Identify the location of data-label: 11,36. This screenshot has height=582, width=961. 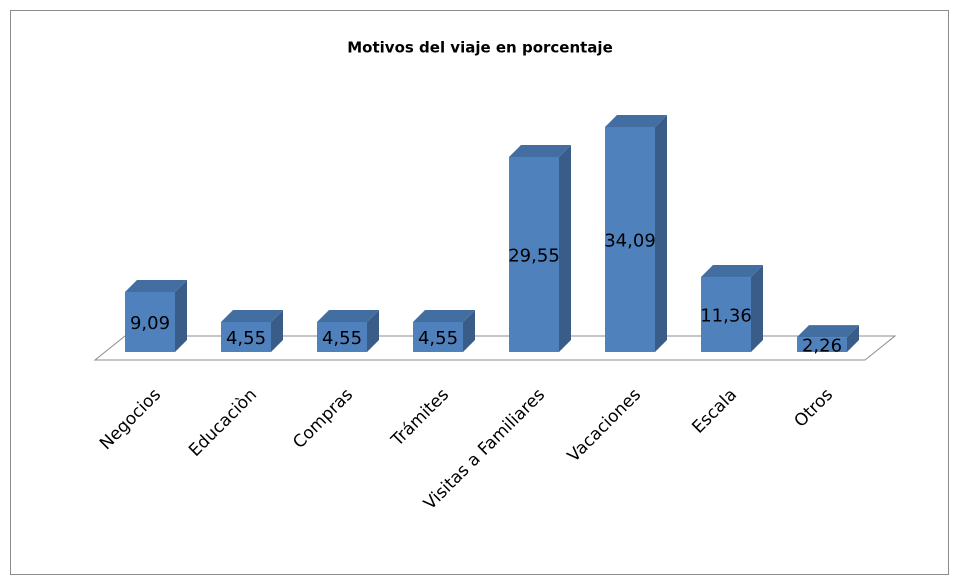
(726, 316).